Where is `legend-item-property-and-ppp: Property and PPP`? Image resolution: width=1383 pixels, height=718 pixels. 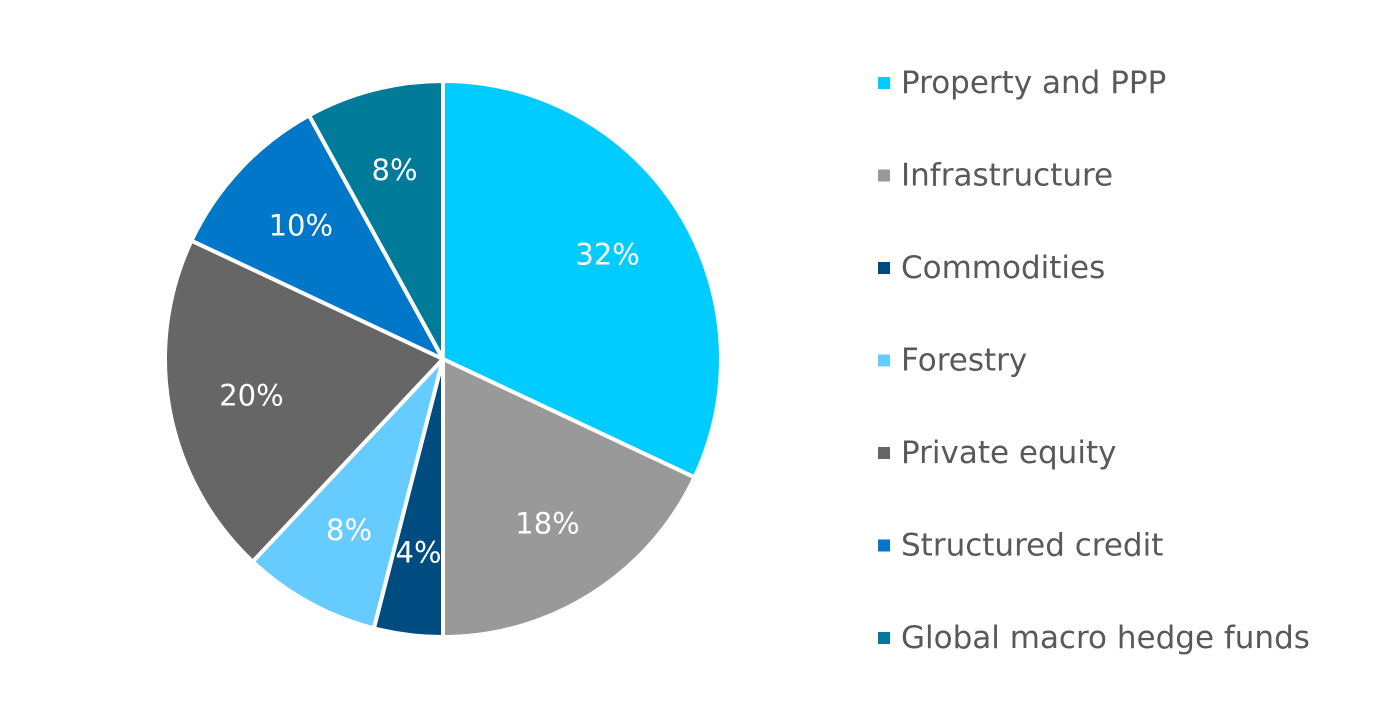
legend-item-property-and-ppp: Property and PPP is located at coordinates (1022, 83).